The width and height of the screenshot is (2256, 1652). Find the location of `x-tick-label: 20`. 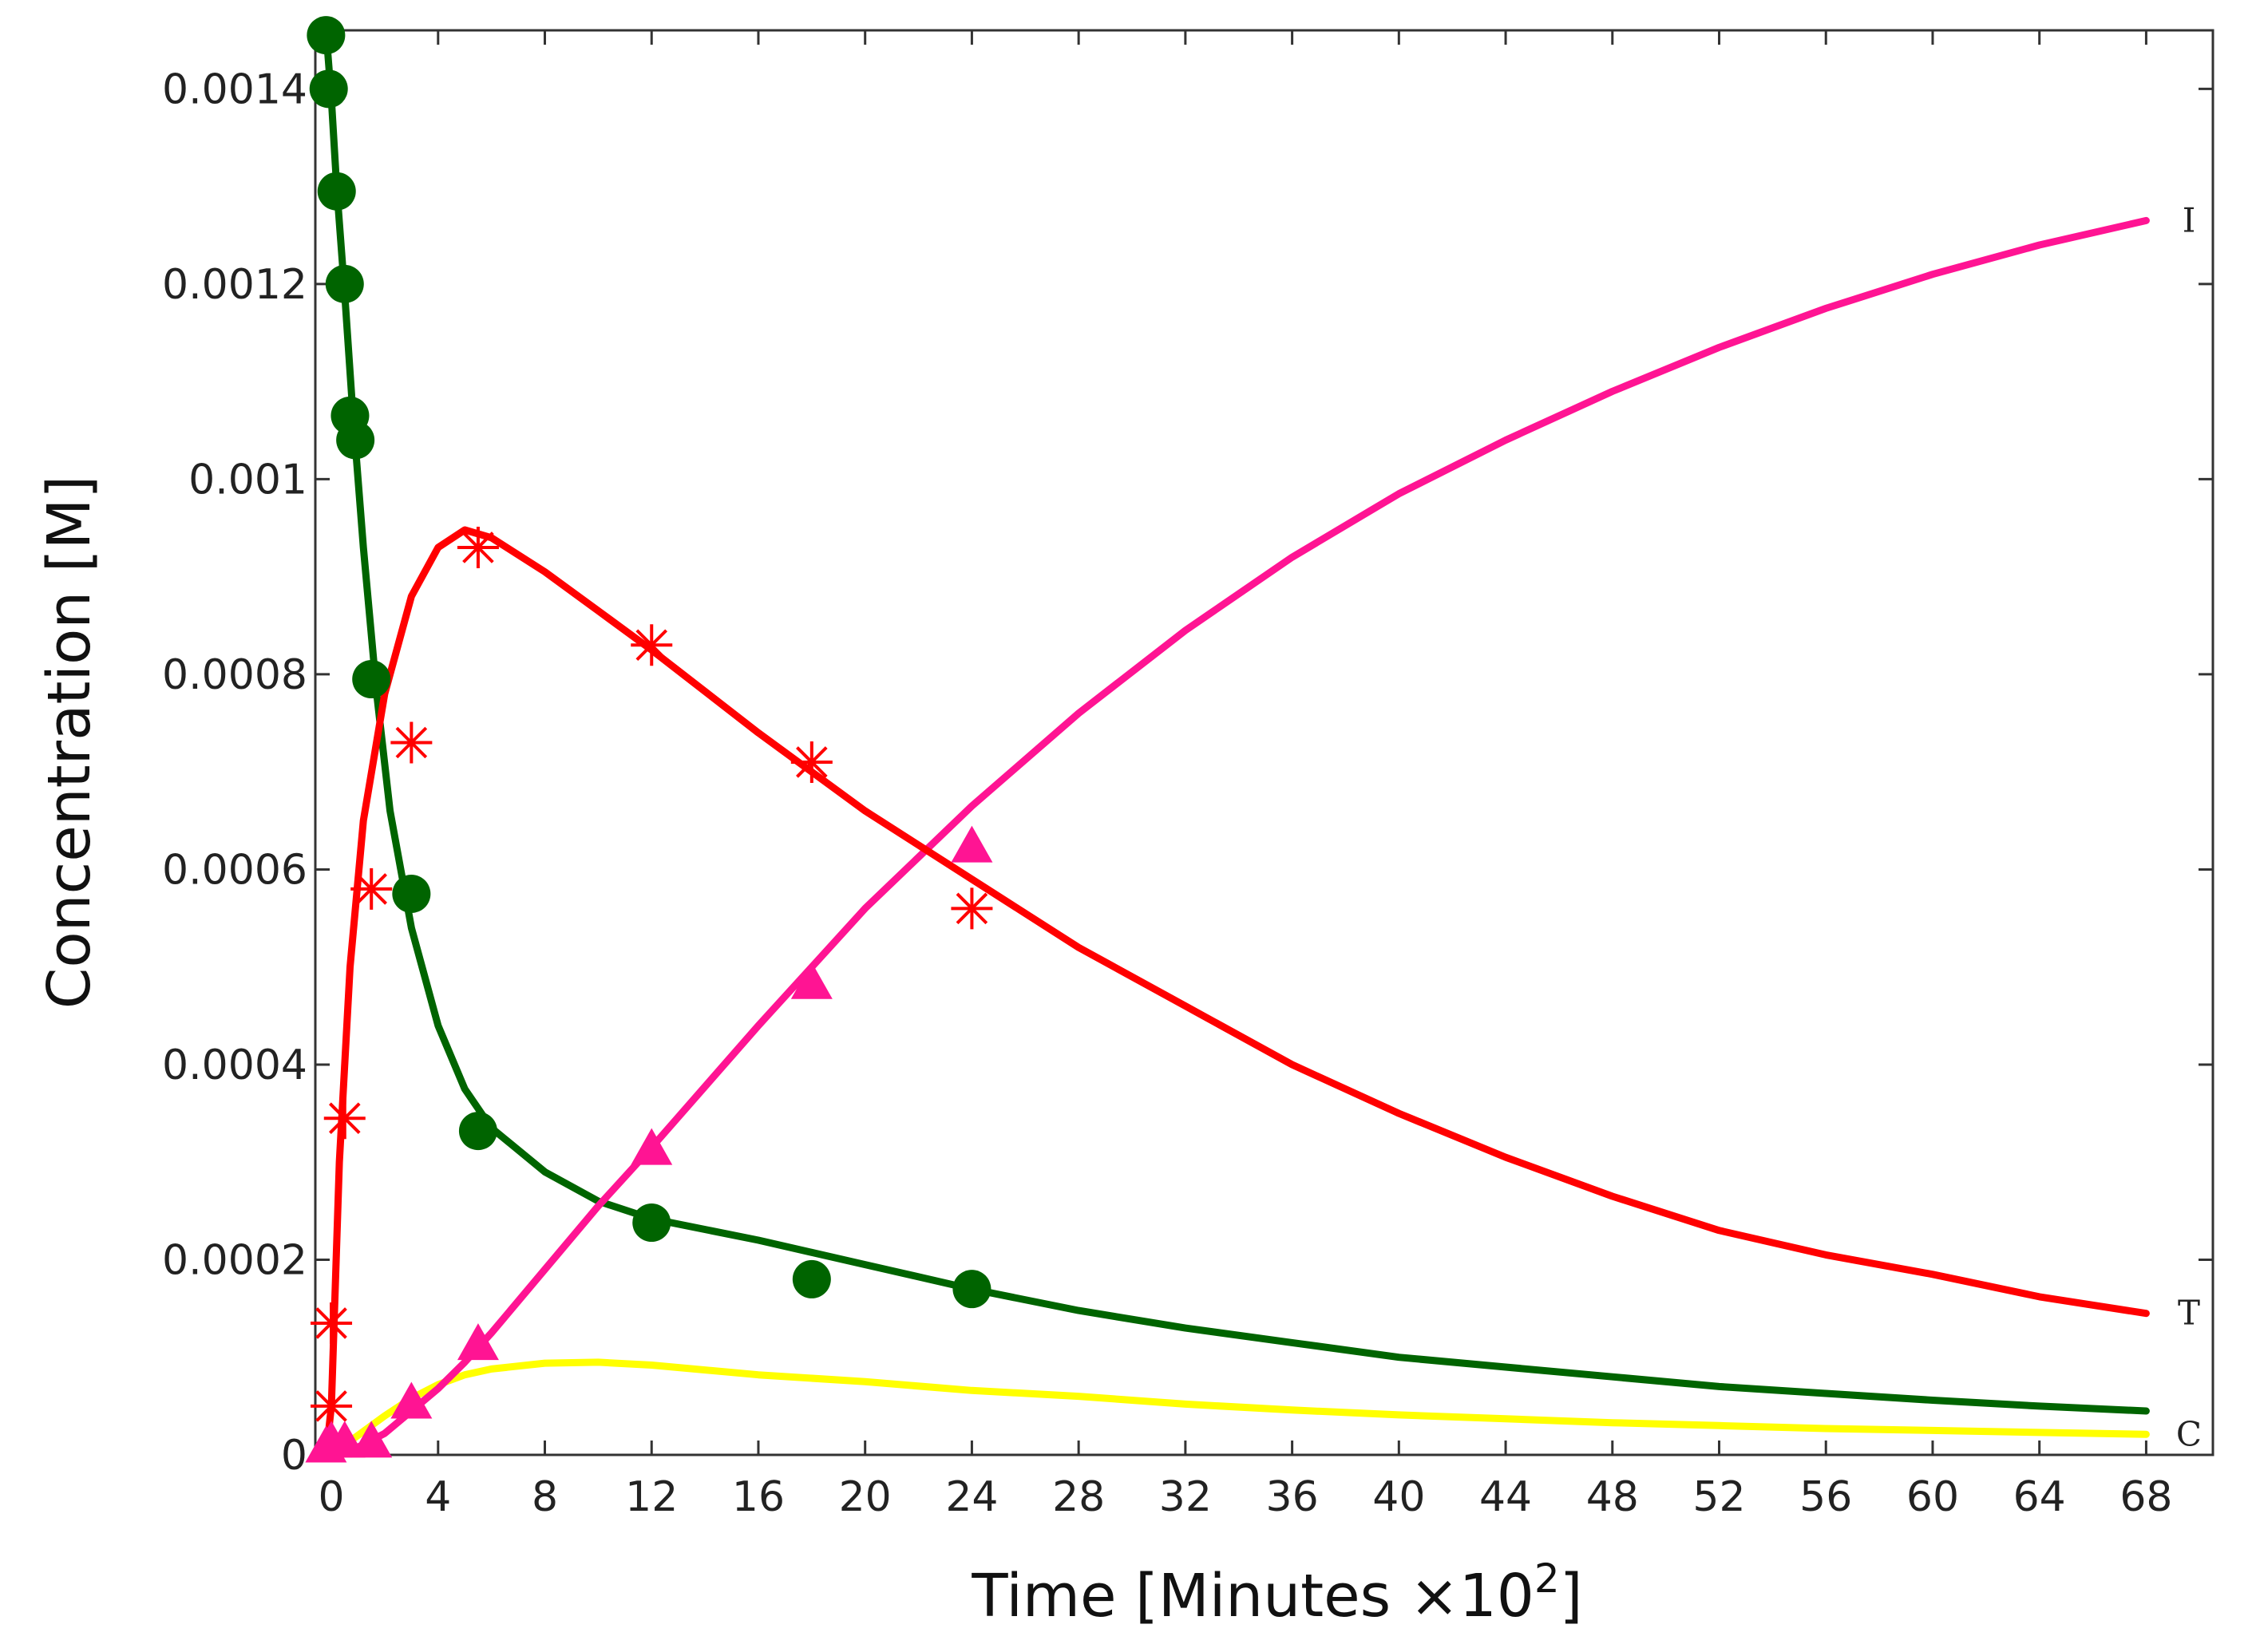

x-tick-label: 20 is located at coordinates (865, 1497).